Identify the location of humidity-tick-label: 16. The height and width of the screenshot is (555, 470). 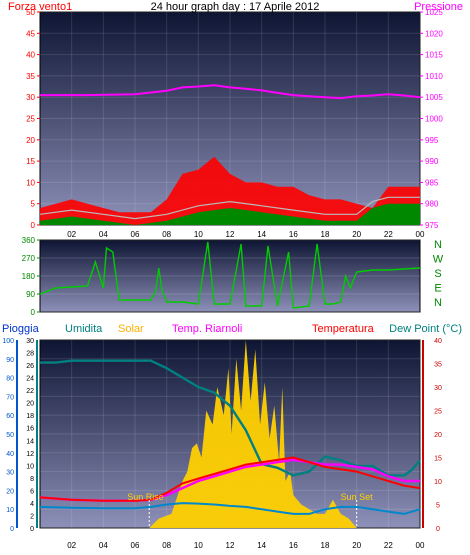
(30, 429).